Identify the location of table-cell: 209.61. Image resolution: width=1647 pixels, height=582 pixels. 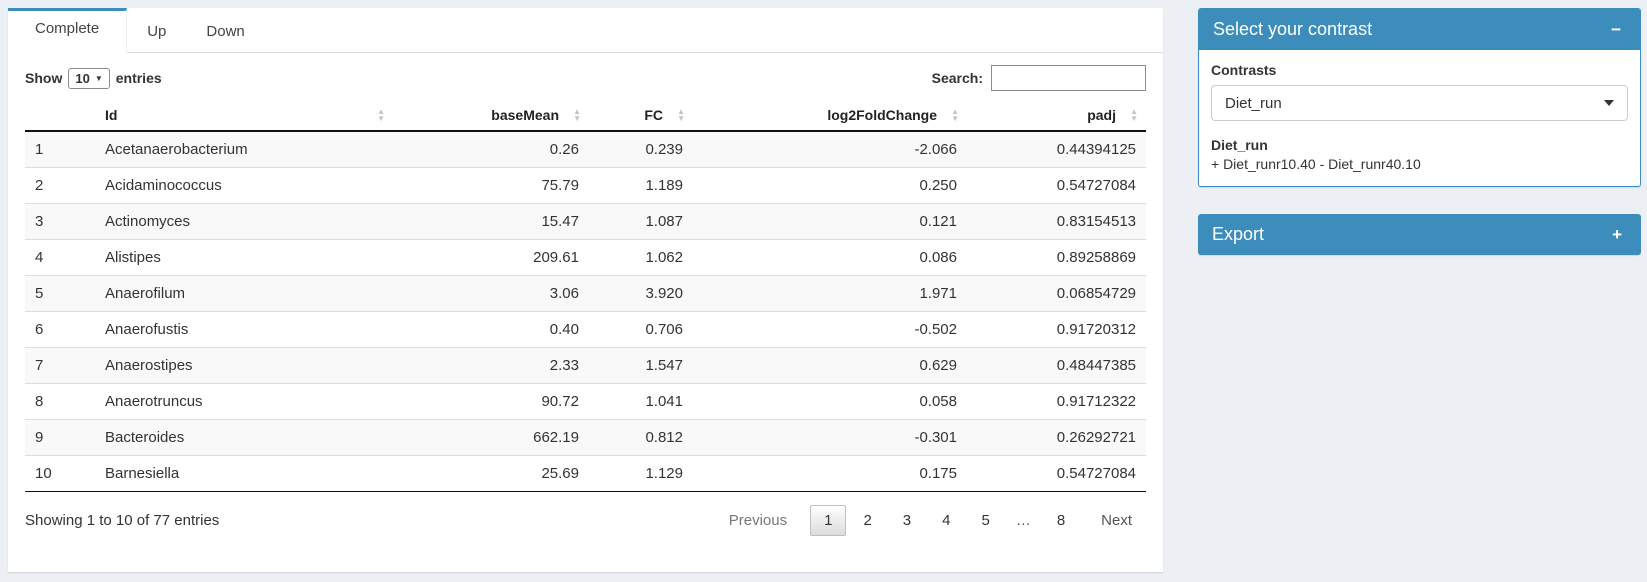
(491, 257).